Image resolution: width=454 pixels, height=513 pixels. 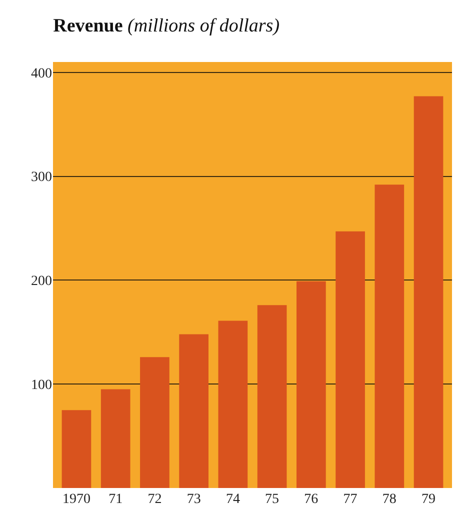 What do you see at coordinates (155, 499) in the screenshot?
I see `x-tick-label: 72` at bounding box center [155, 499].